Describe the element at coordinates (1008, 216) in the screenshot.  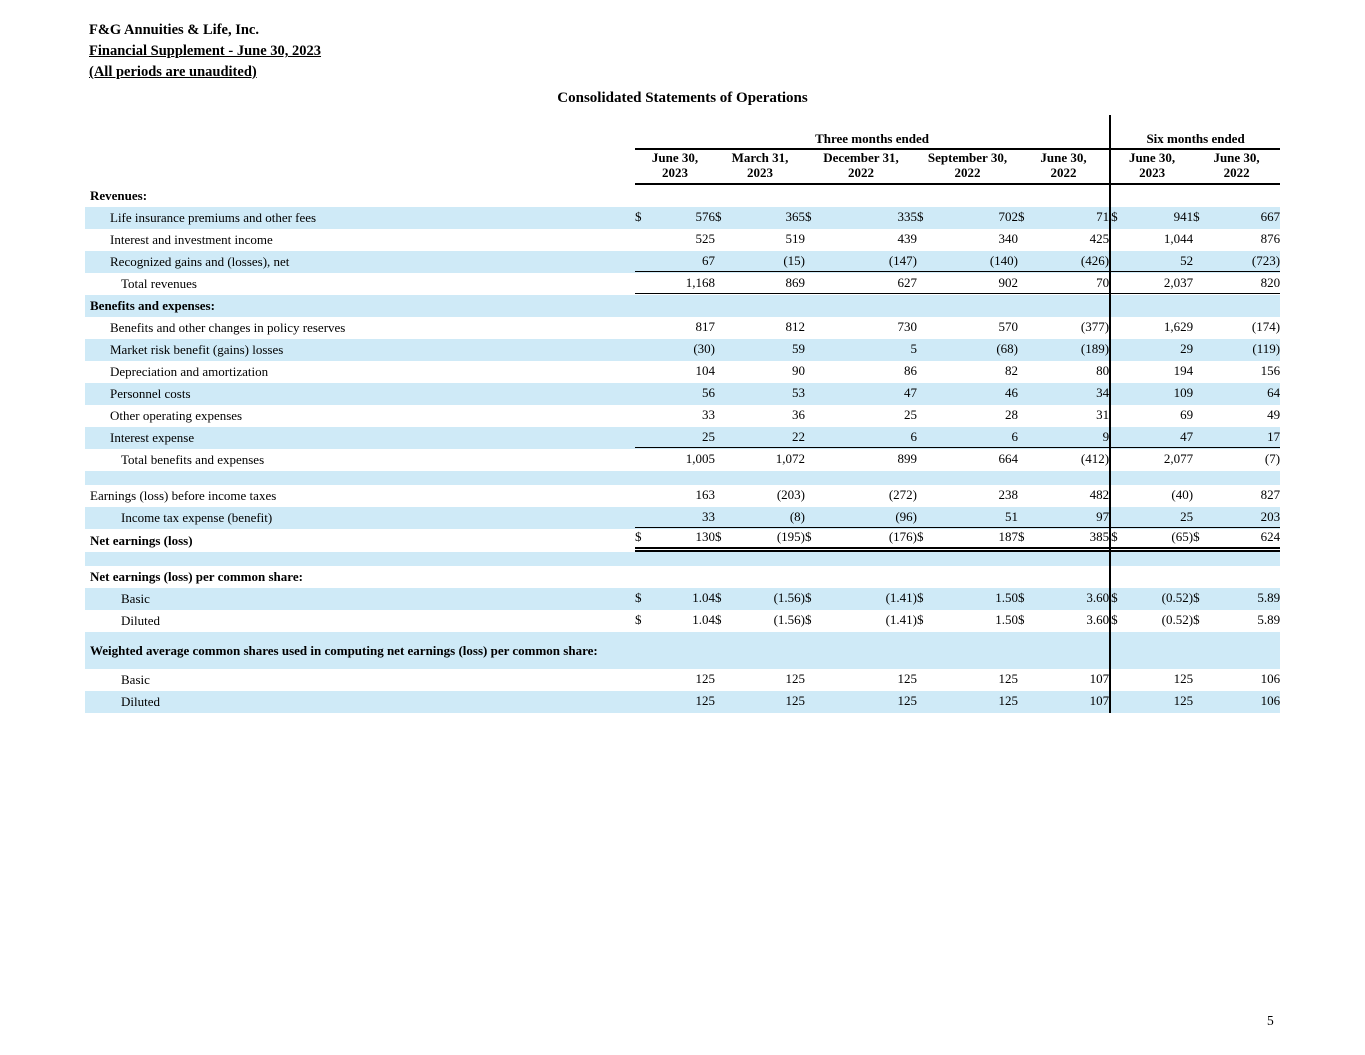
I see `cell-value: 702` at that location.